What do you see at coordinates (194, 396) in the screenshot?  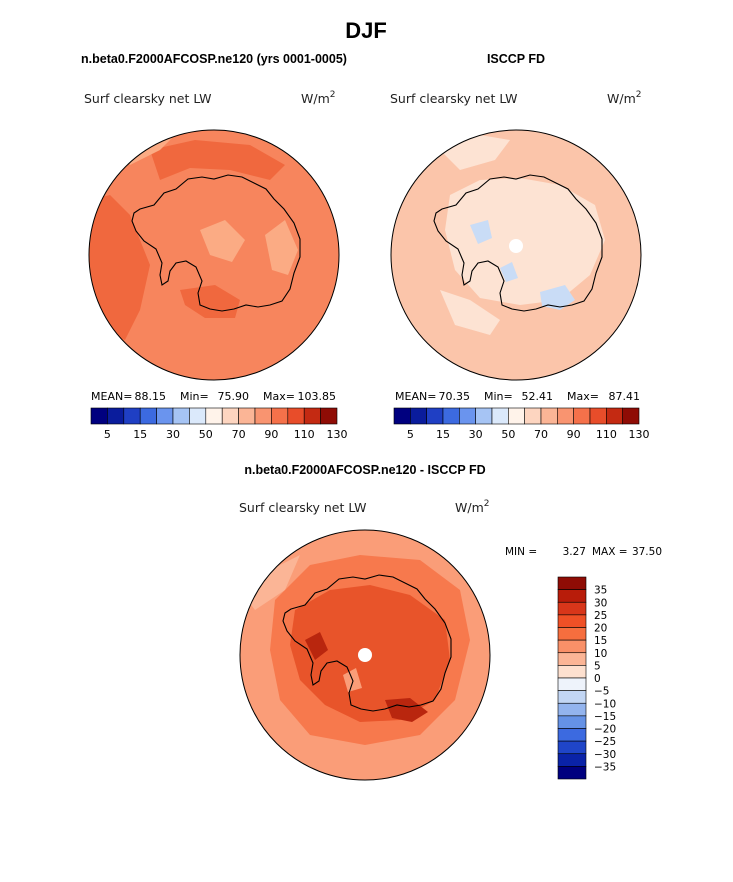 I see `stat-min-label: Min=` at bounding box center [194, 396].